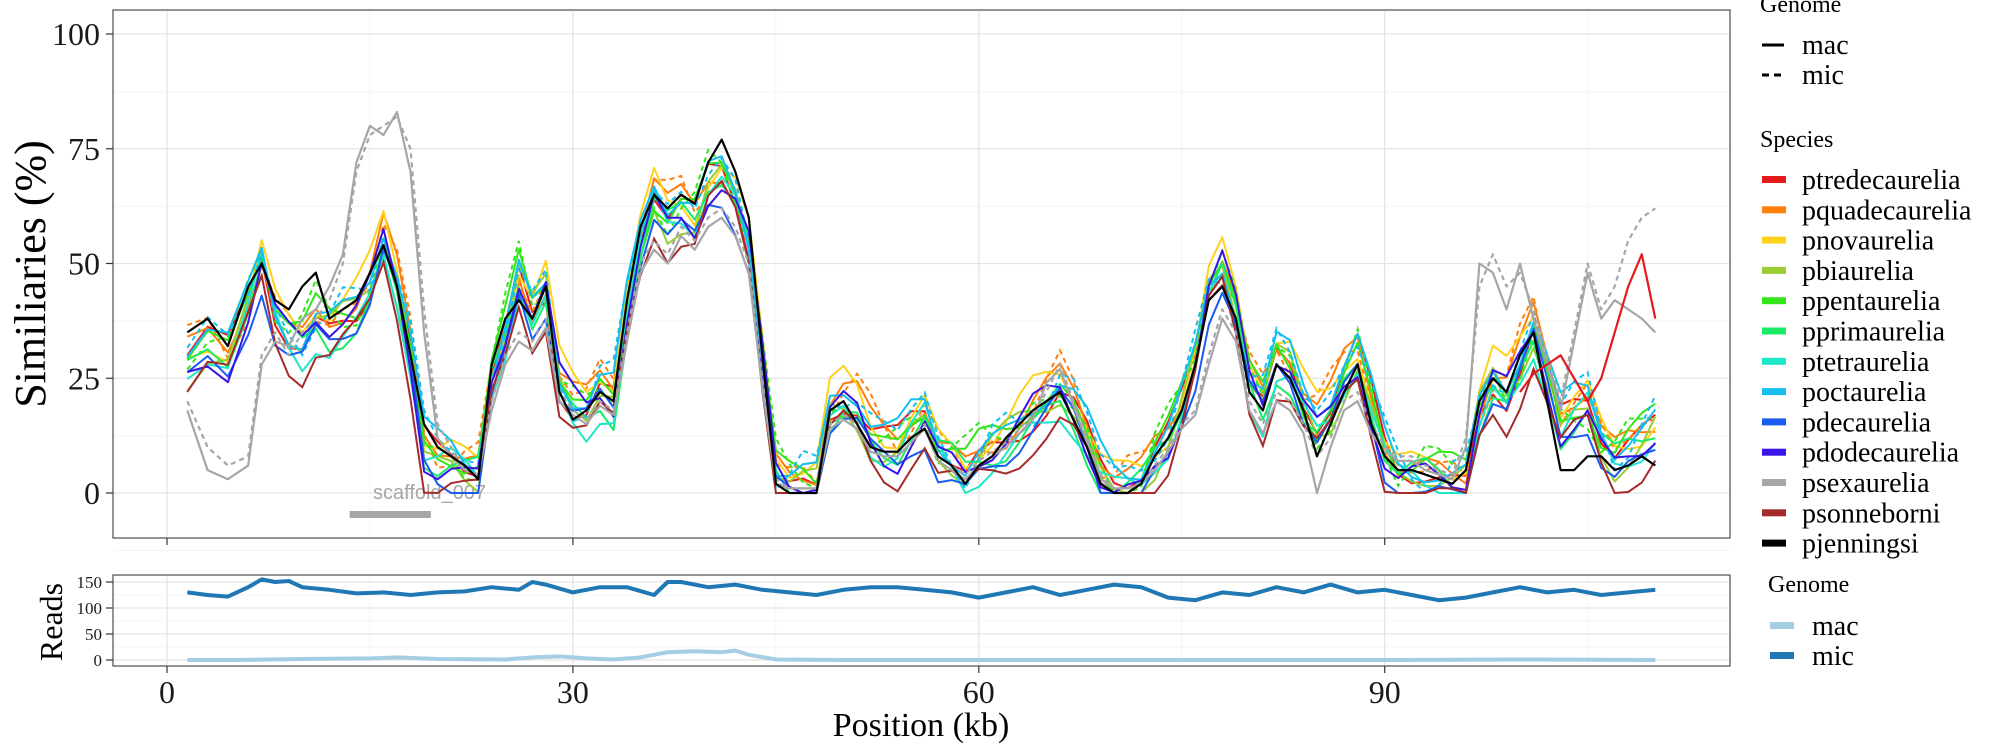 The image size is (2000, 750). What do you see at coordinates (1774, 543) in the screenshot?
I see `legend-species-key-pjenningsi` at bounding box center [1774, 543].